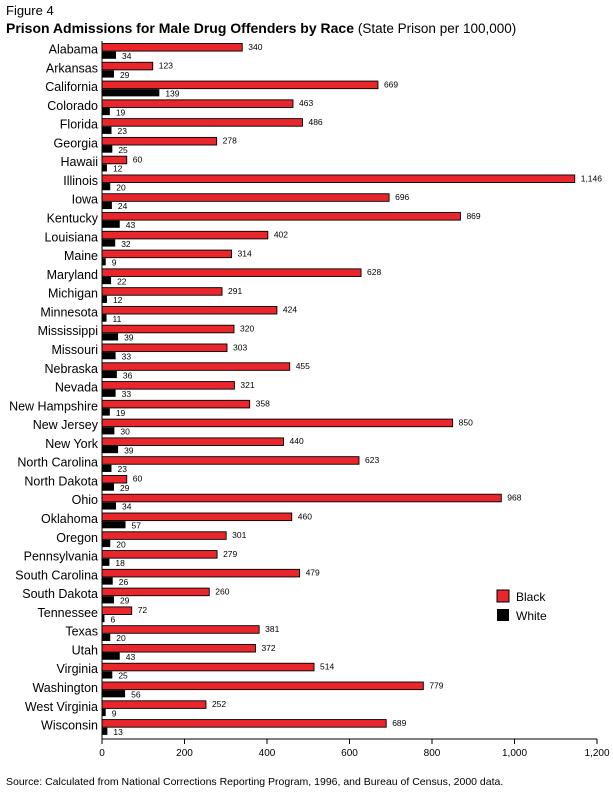 Image resolution: width=613 pixels, height=800 pixels. What do you see at coordinates (281, 216) in the screenshot?
I see `bar-black-kentucky` at bounding box center [281, 216].